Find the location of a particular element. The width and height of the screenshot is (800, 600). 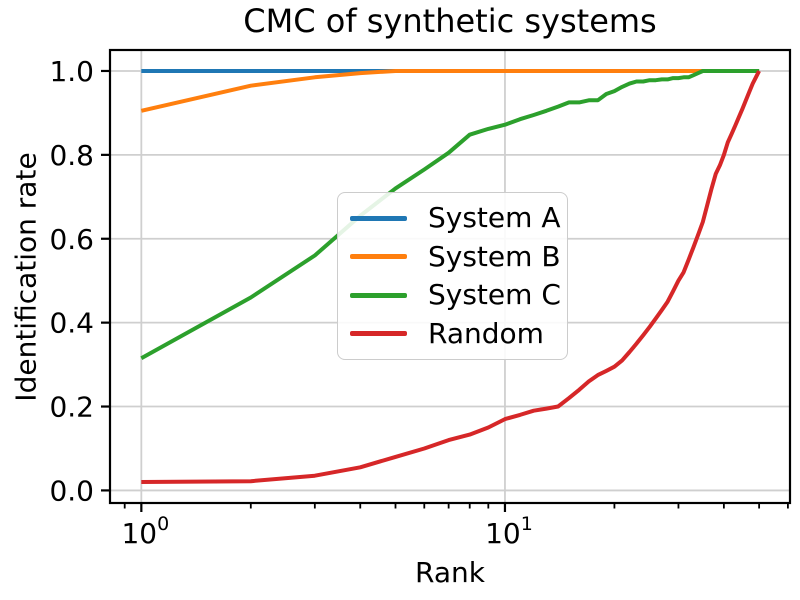

series-line-system-b is located at coordinates (450, 91).